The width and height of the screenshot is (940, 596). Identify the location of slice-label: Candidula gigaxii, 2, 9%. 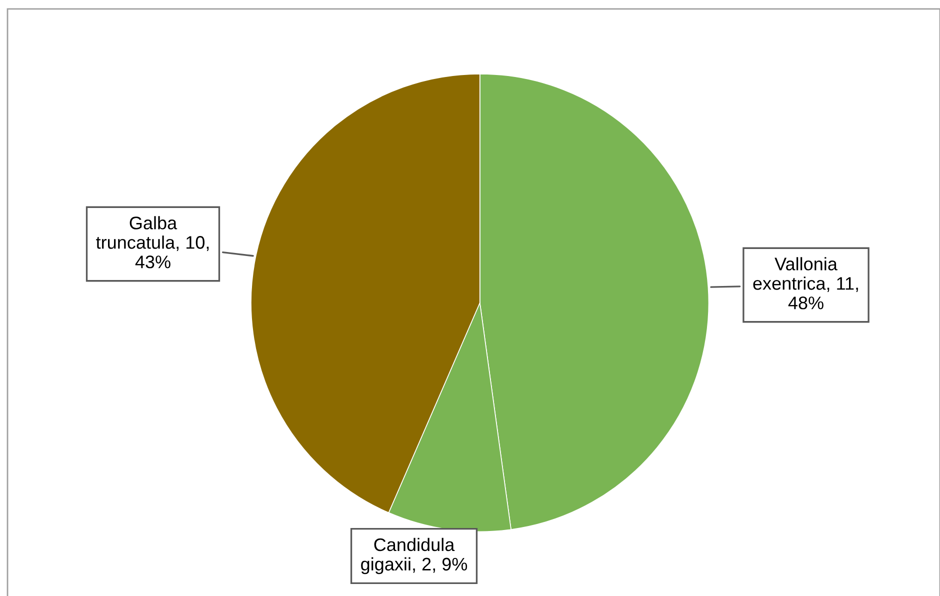
(414, 556).